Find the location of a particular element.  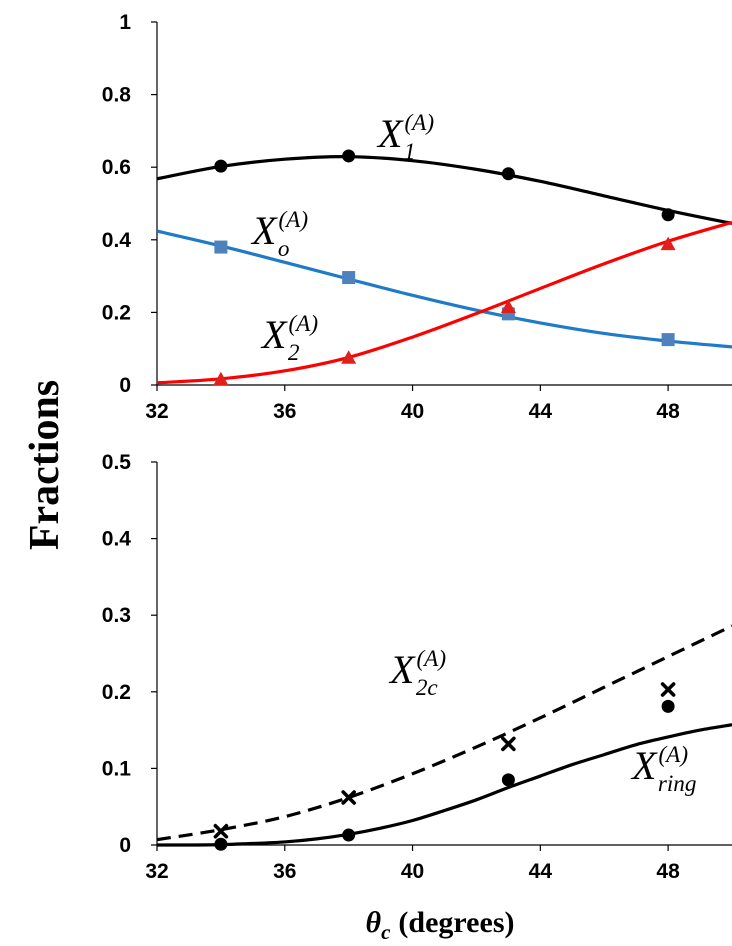

top-y-tick-label: 0.8 is located at coordinates (117, 95).